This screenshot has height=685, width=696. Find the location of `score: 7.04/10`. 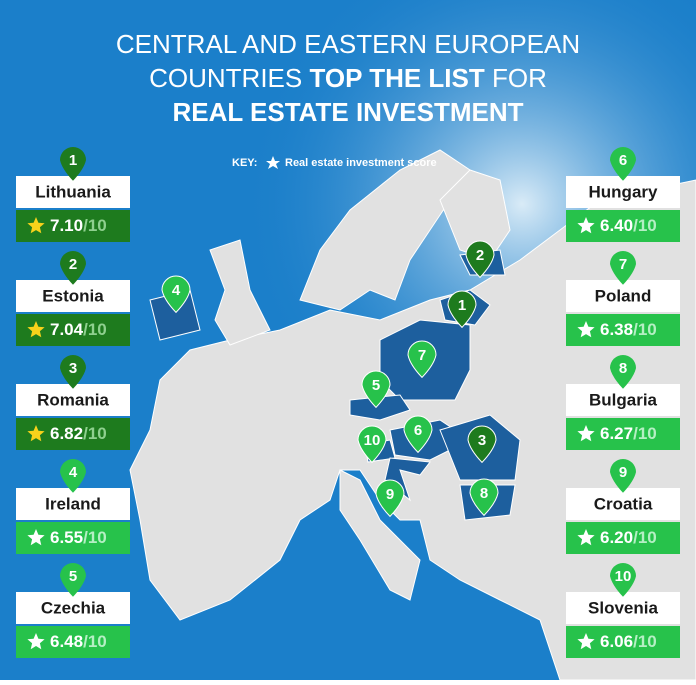

score: 7.04/10 is located at coordinates (78, 329).